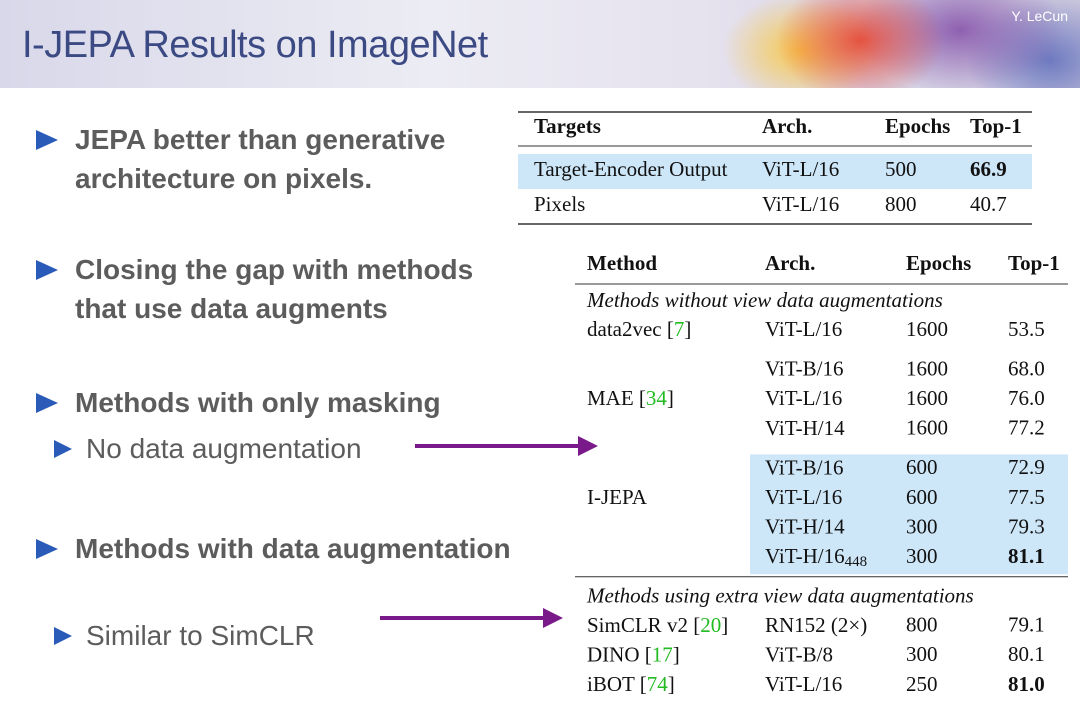 The image size is (1080, 716). Describe the element at coordinates (710, 625) in the screenshot. I see `text-span: 20` at that location.